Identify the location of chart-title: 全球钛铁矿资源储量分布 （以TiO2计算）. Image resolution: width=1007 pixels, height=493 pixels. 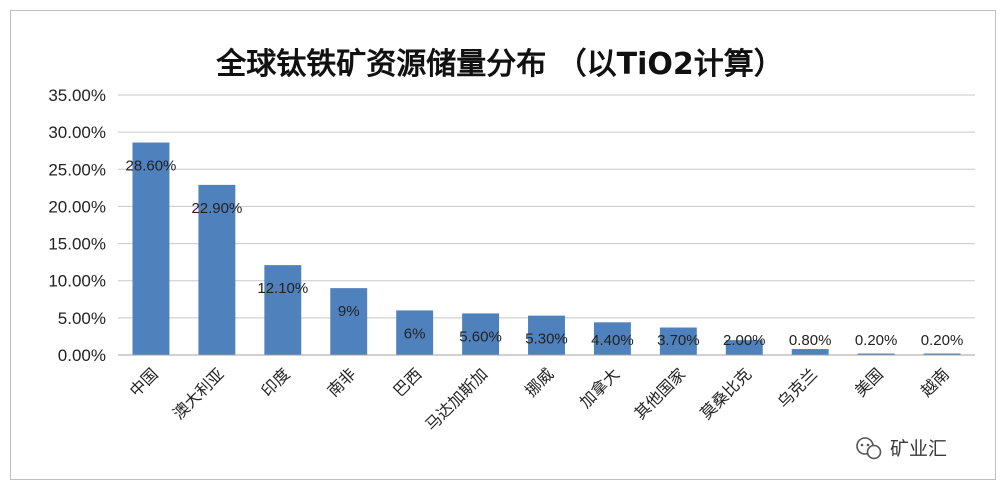
(499, 64).